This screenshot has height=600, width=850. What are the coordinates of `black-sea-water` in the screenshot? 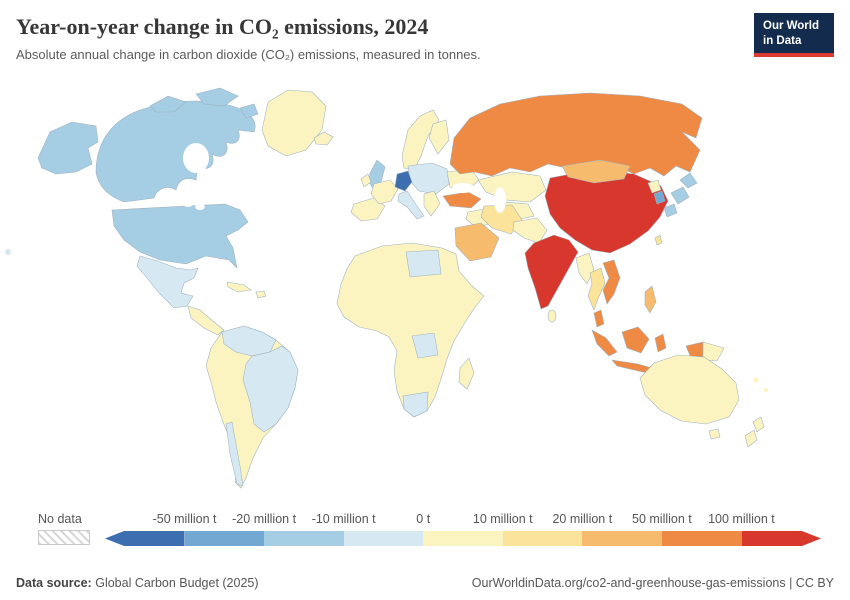 It's located at (463, 188).